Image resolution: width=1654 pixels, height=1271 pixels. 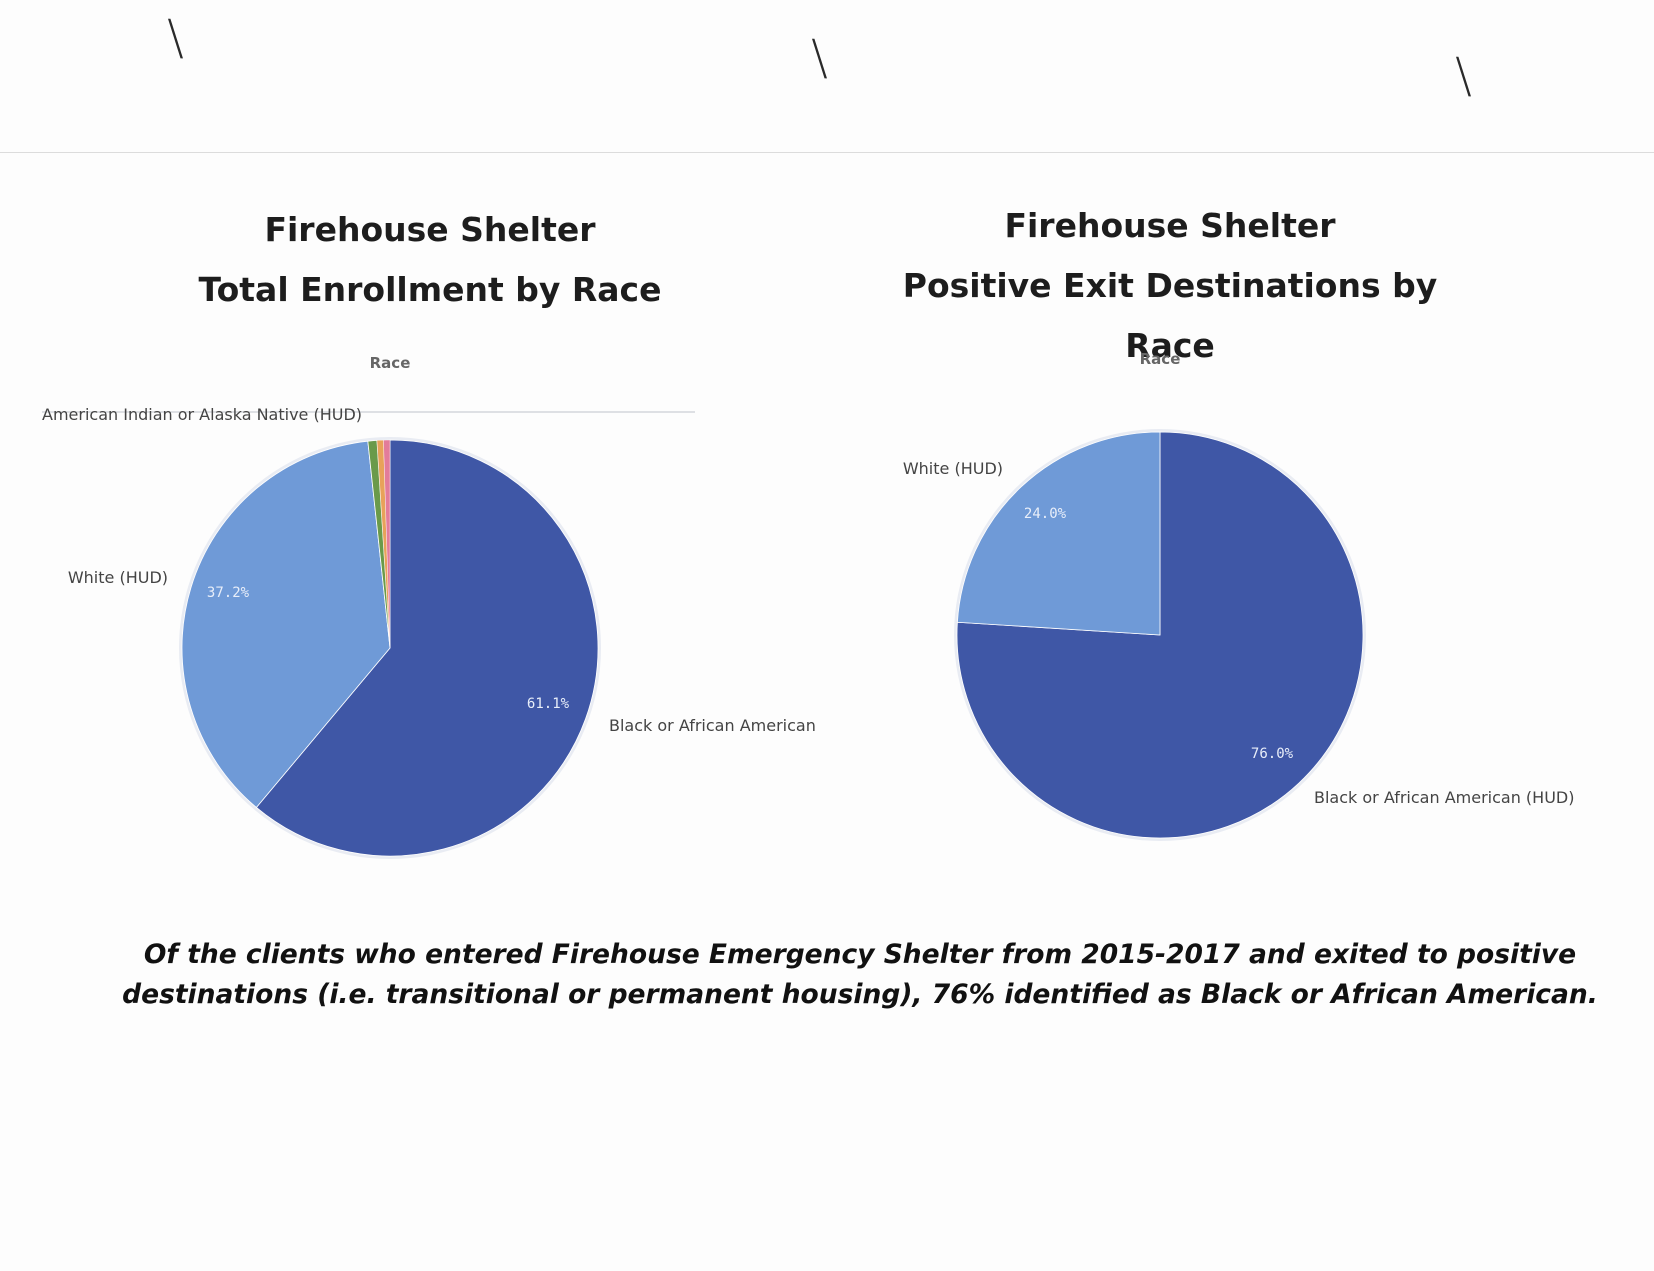 What do you see at coordinates (1463, 77) in the screenshot?
I see `punch-hole-mark-right: ⧹` at bounding box center [1463, 77].